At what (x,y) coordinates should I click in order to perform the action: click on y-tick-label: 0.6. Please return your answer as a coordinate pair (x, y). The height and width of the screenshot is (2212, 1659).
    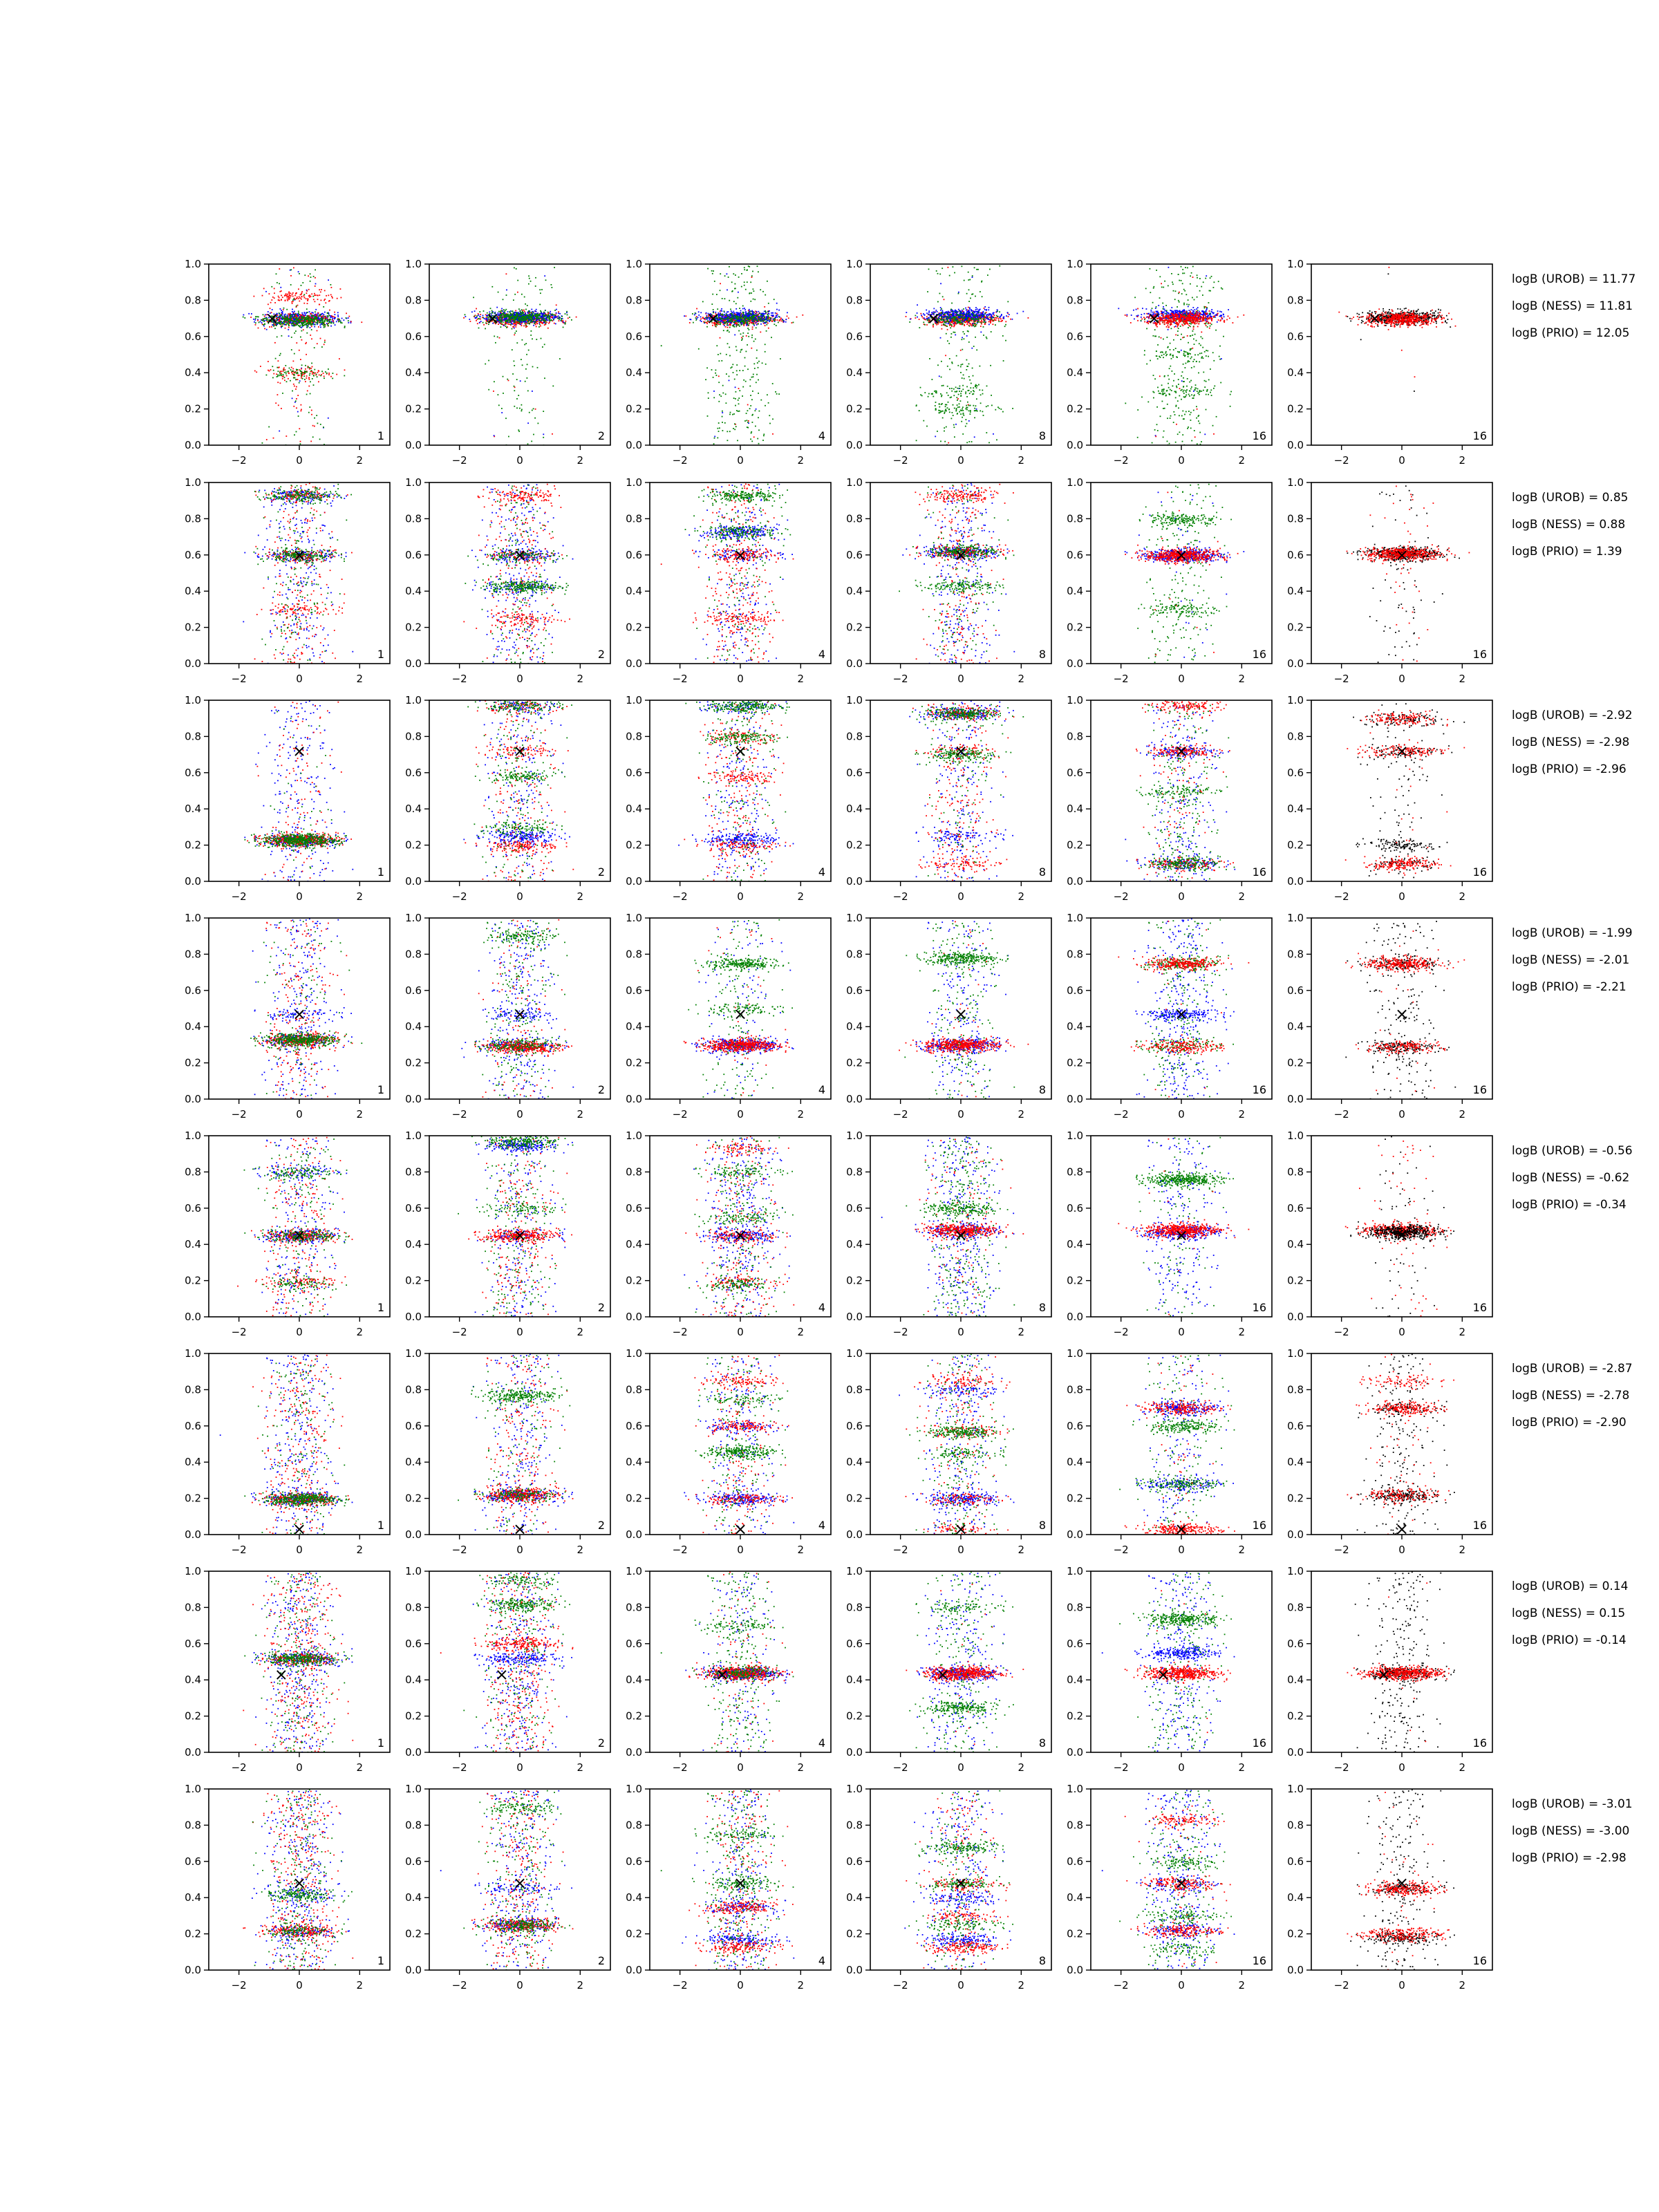
    Looking at the image, I should click on (413, 337).